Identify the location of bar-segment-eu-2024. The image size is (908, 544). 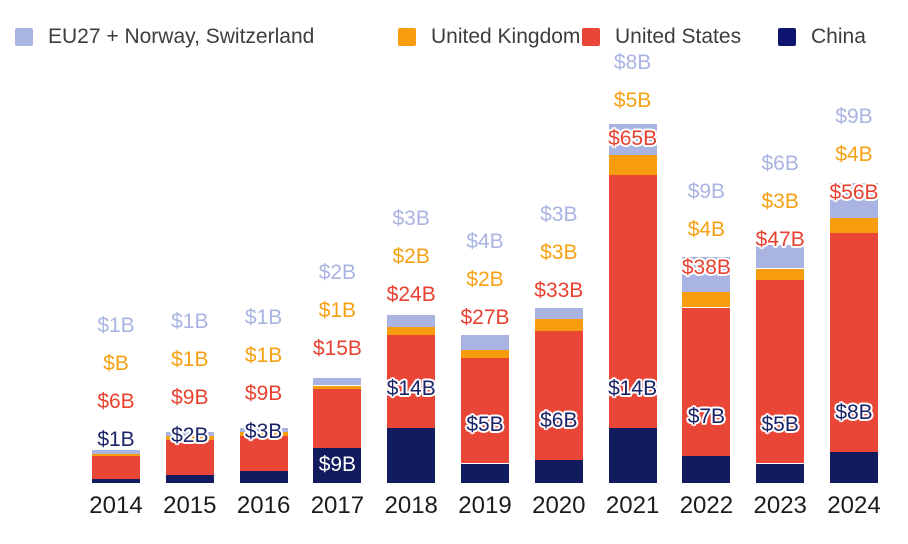
(854, 200).